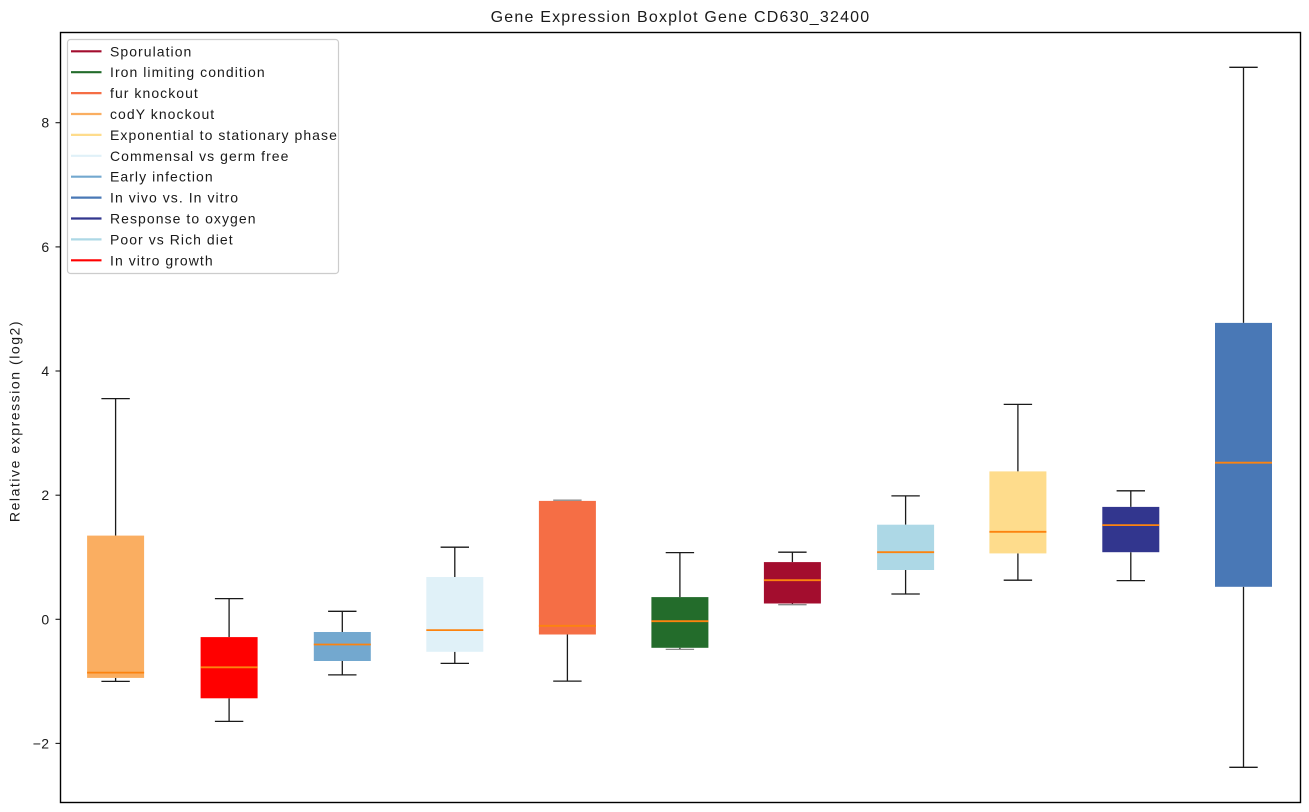  Describe the element at coordinates (45, 495) in the screenshot. I see `svg-text: 2` at that location.